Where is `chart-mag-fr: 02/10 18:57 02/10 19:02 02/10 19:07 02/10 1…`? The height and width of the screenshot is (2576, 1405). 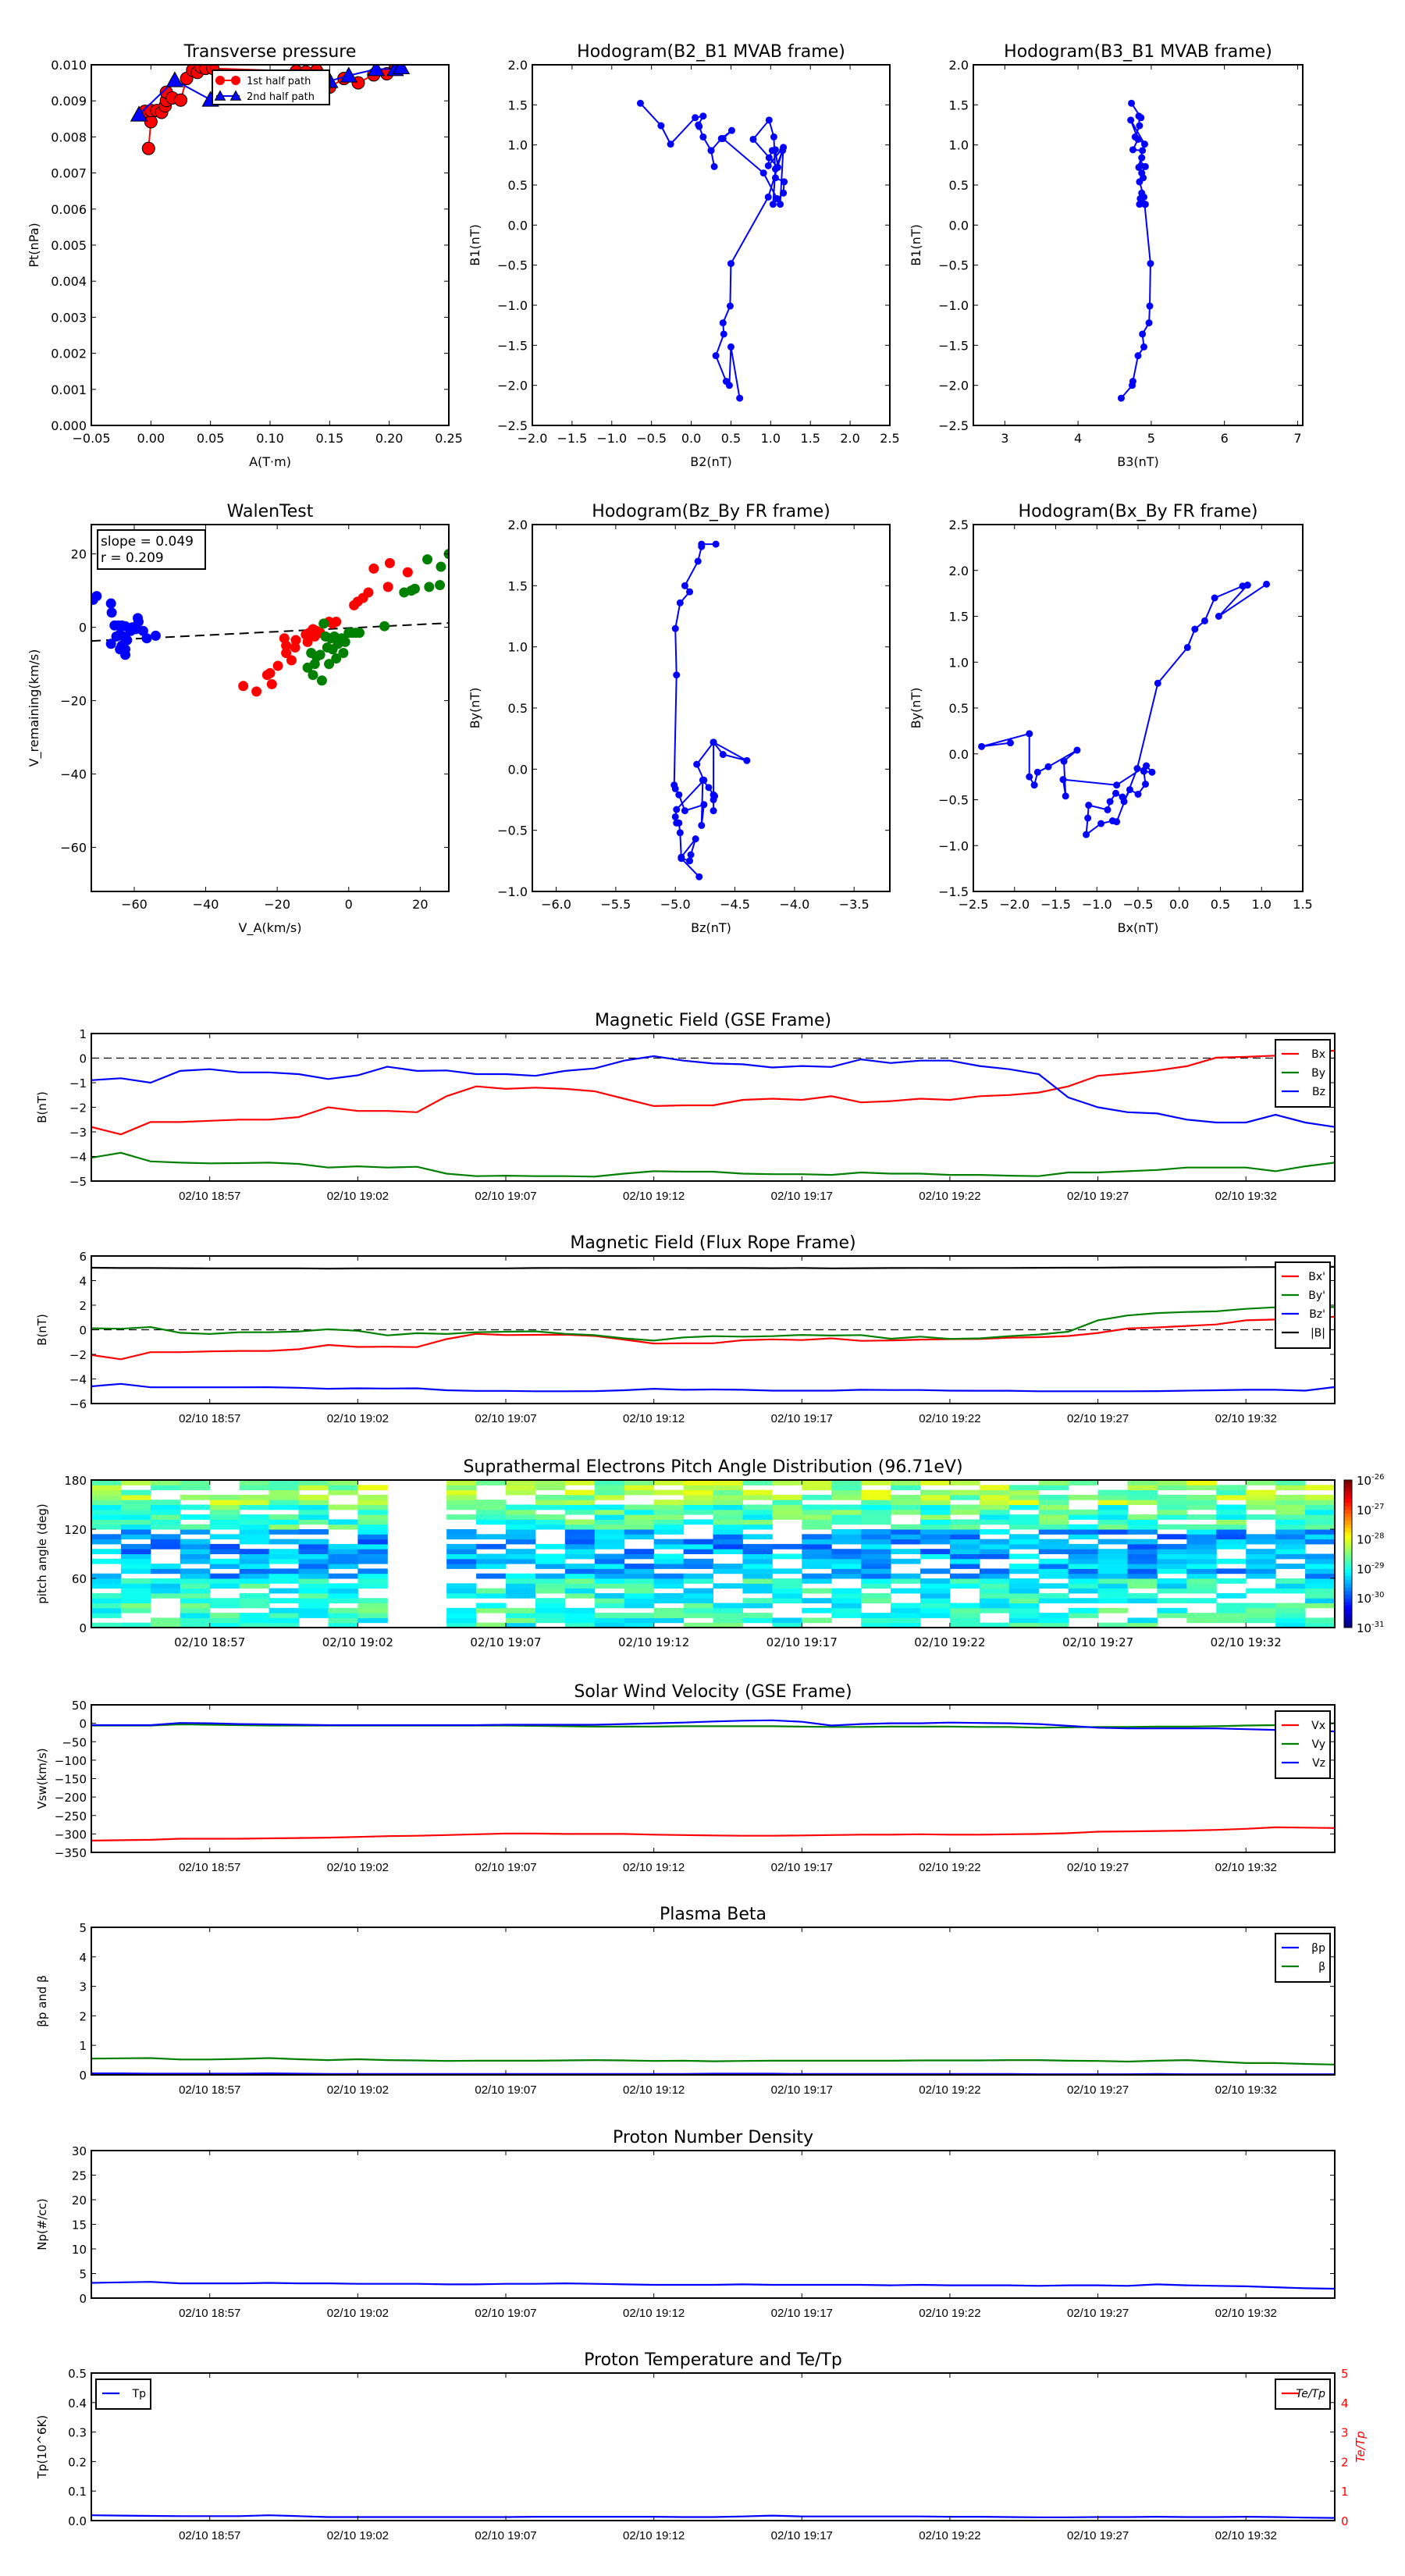
chart-mag-fr: 02/10 18:57 02/10 19:02 02/10 19:07 02/10 1… is located at coordinates (685, 1329).